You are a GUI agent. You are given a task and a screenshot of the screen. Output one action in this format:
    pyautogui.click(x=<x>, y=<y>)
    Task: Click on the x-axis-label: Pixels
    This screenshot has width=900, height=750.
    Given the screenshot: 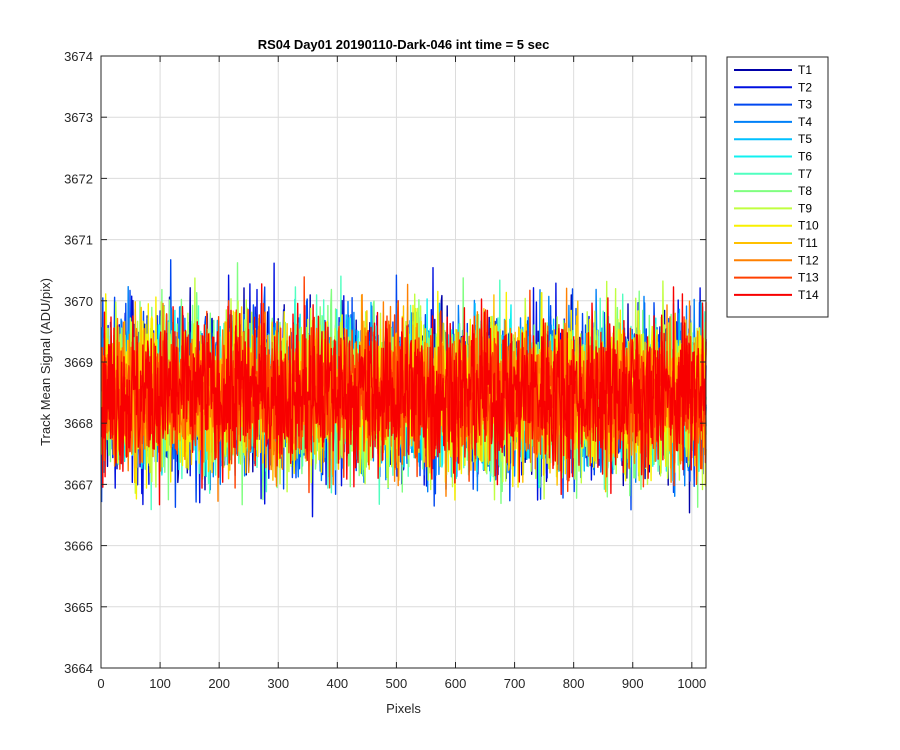 What is the action you would take?
    pyautogui.click(x=403, y=708)
    